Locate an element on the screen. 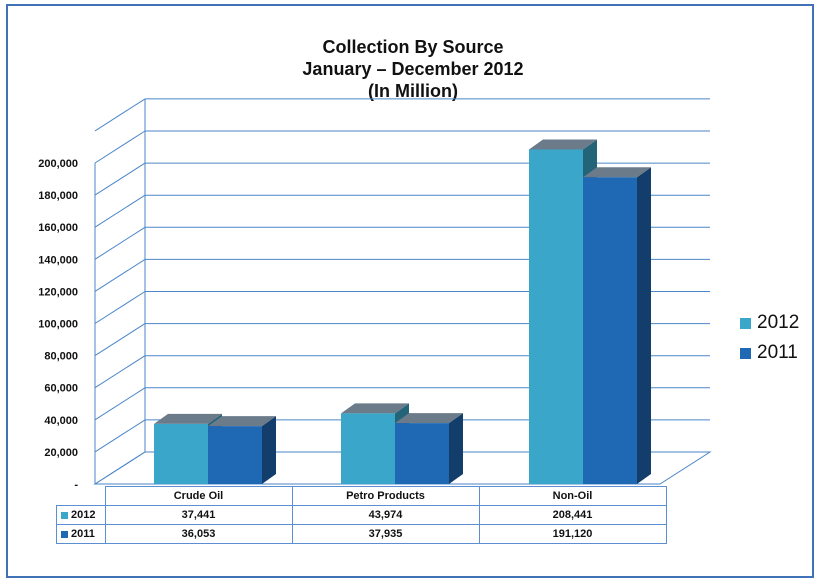  series-key-2011: 2011 is located at coordinates (81, 534).